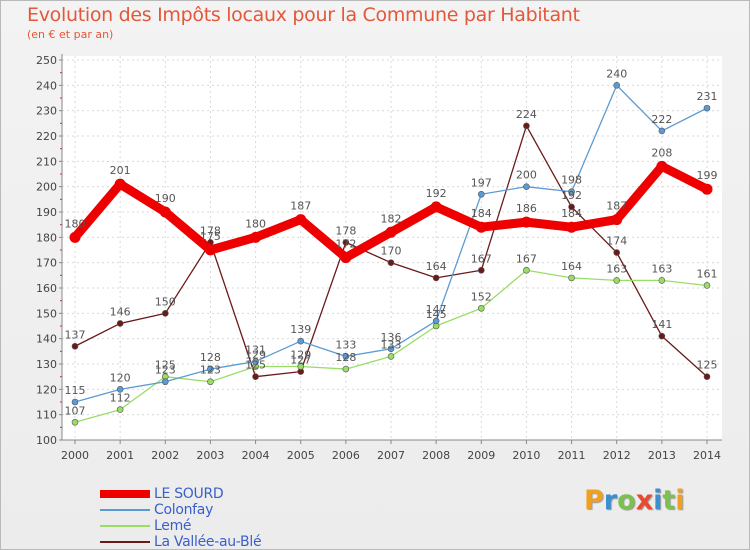  I want to click on data-label: 222, so click(661, 119).